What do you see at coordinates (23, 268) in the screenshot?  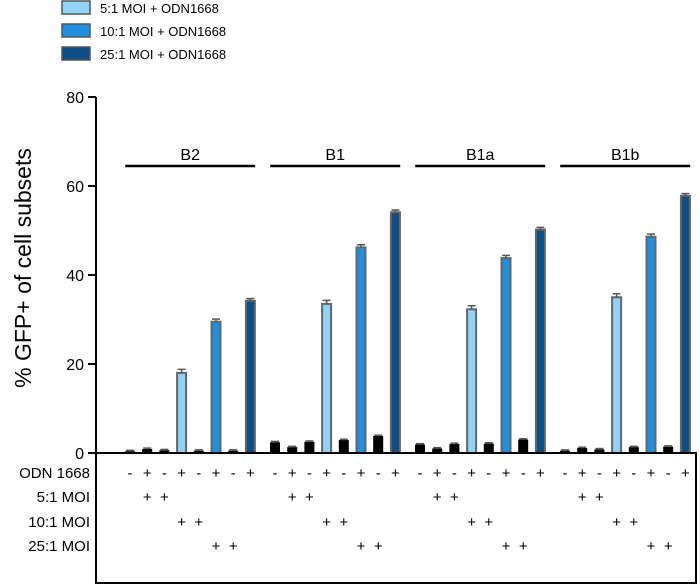 I see `y-axis-title: % GFP+ of cell subsets` at bounding box center [23, 268].